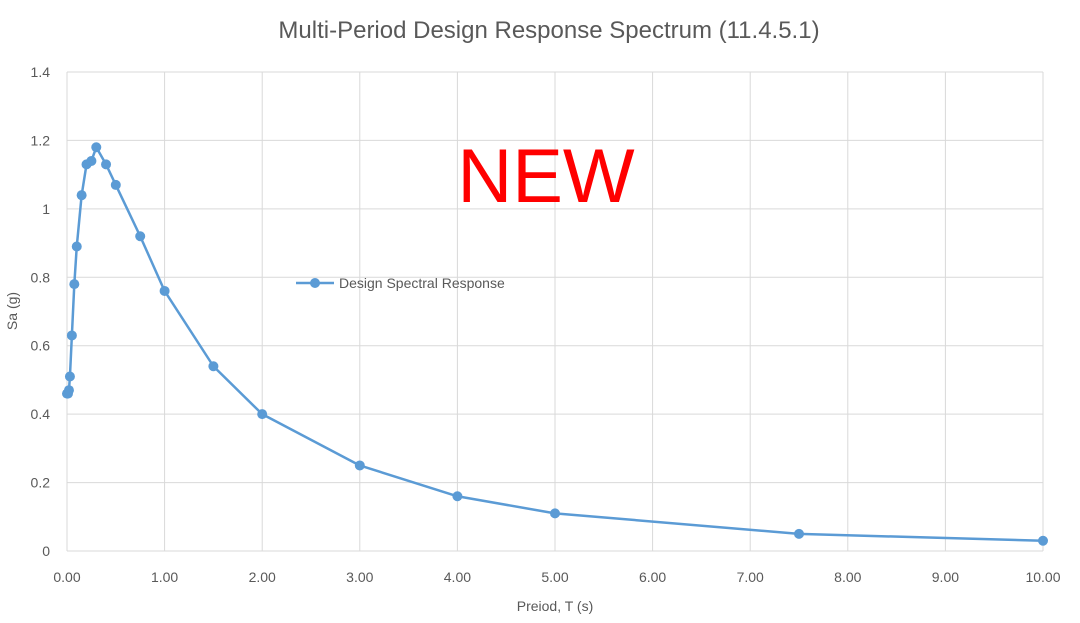 This screenshot has height=623, width=1080. What do you see at coordinates (554, 577) in the screenshot?
I see `x-tick-label: 5.00` at bounding box center [554, 577].